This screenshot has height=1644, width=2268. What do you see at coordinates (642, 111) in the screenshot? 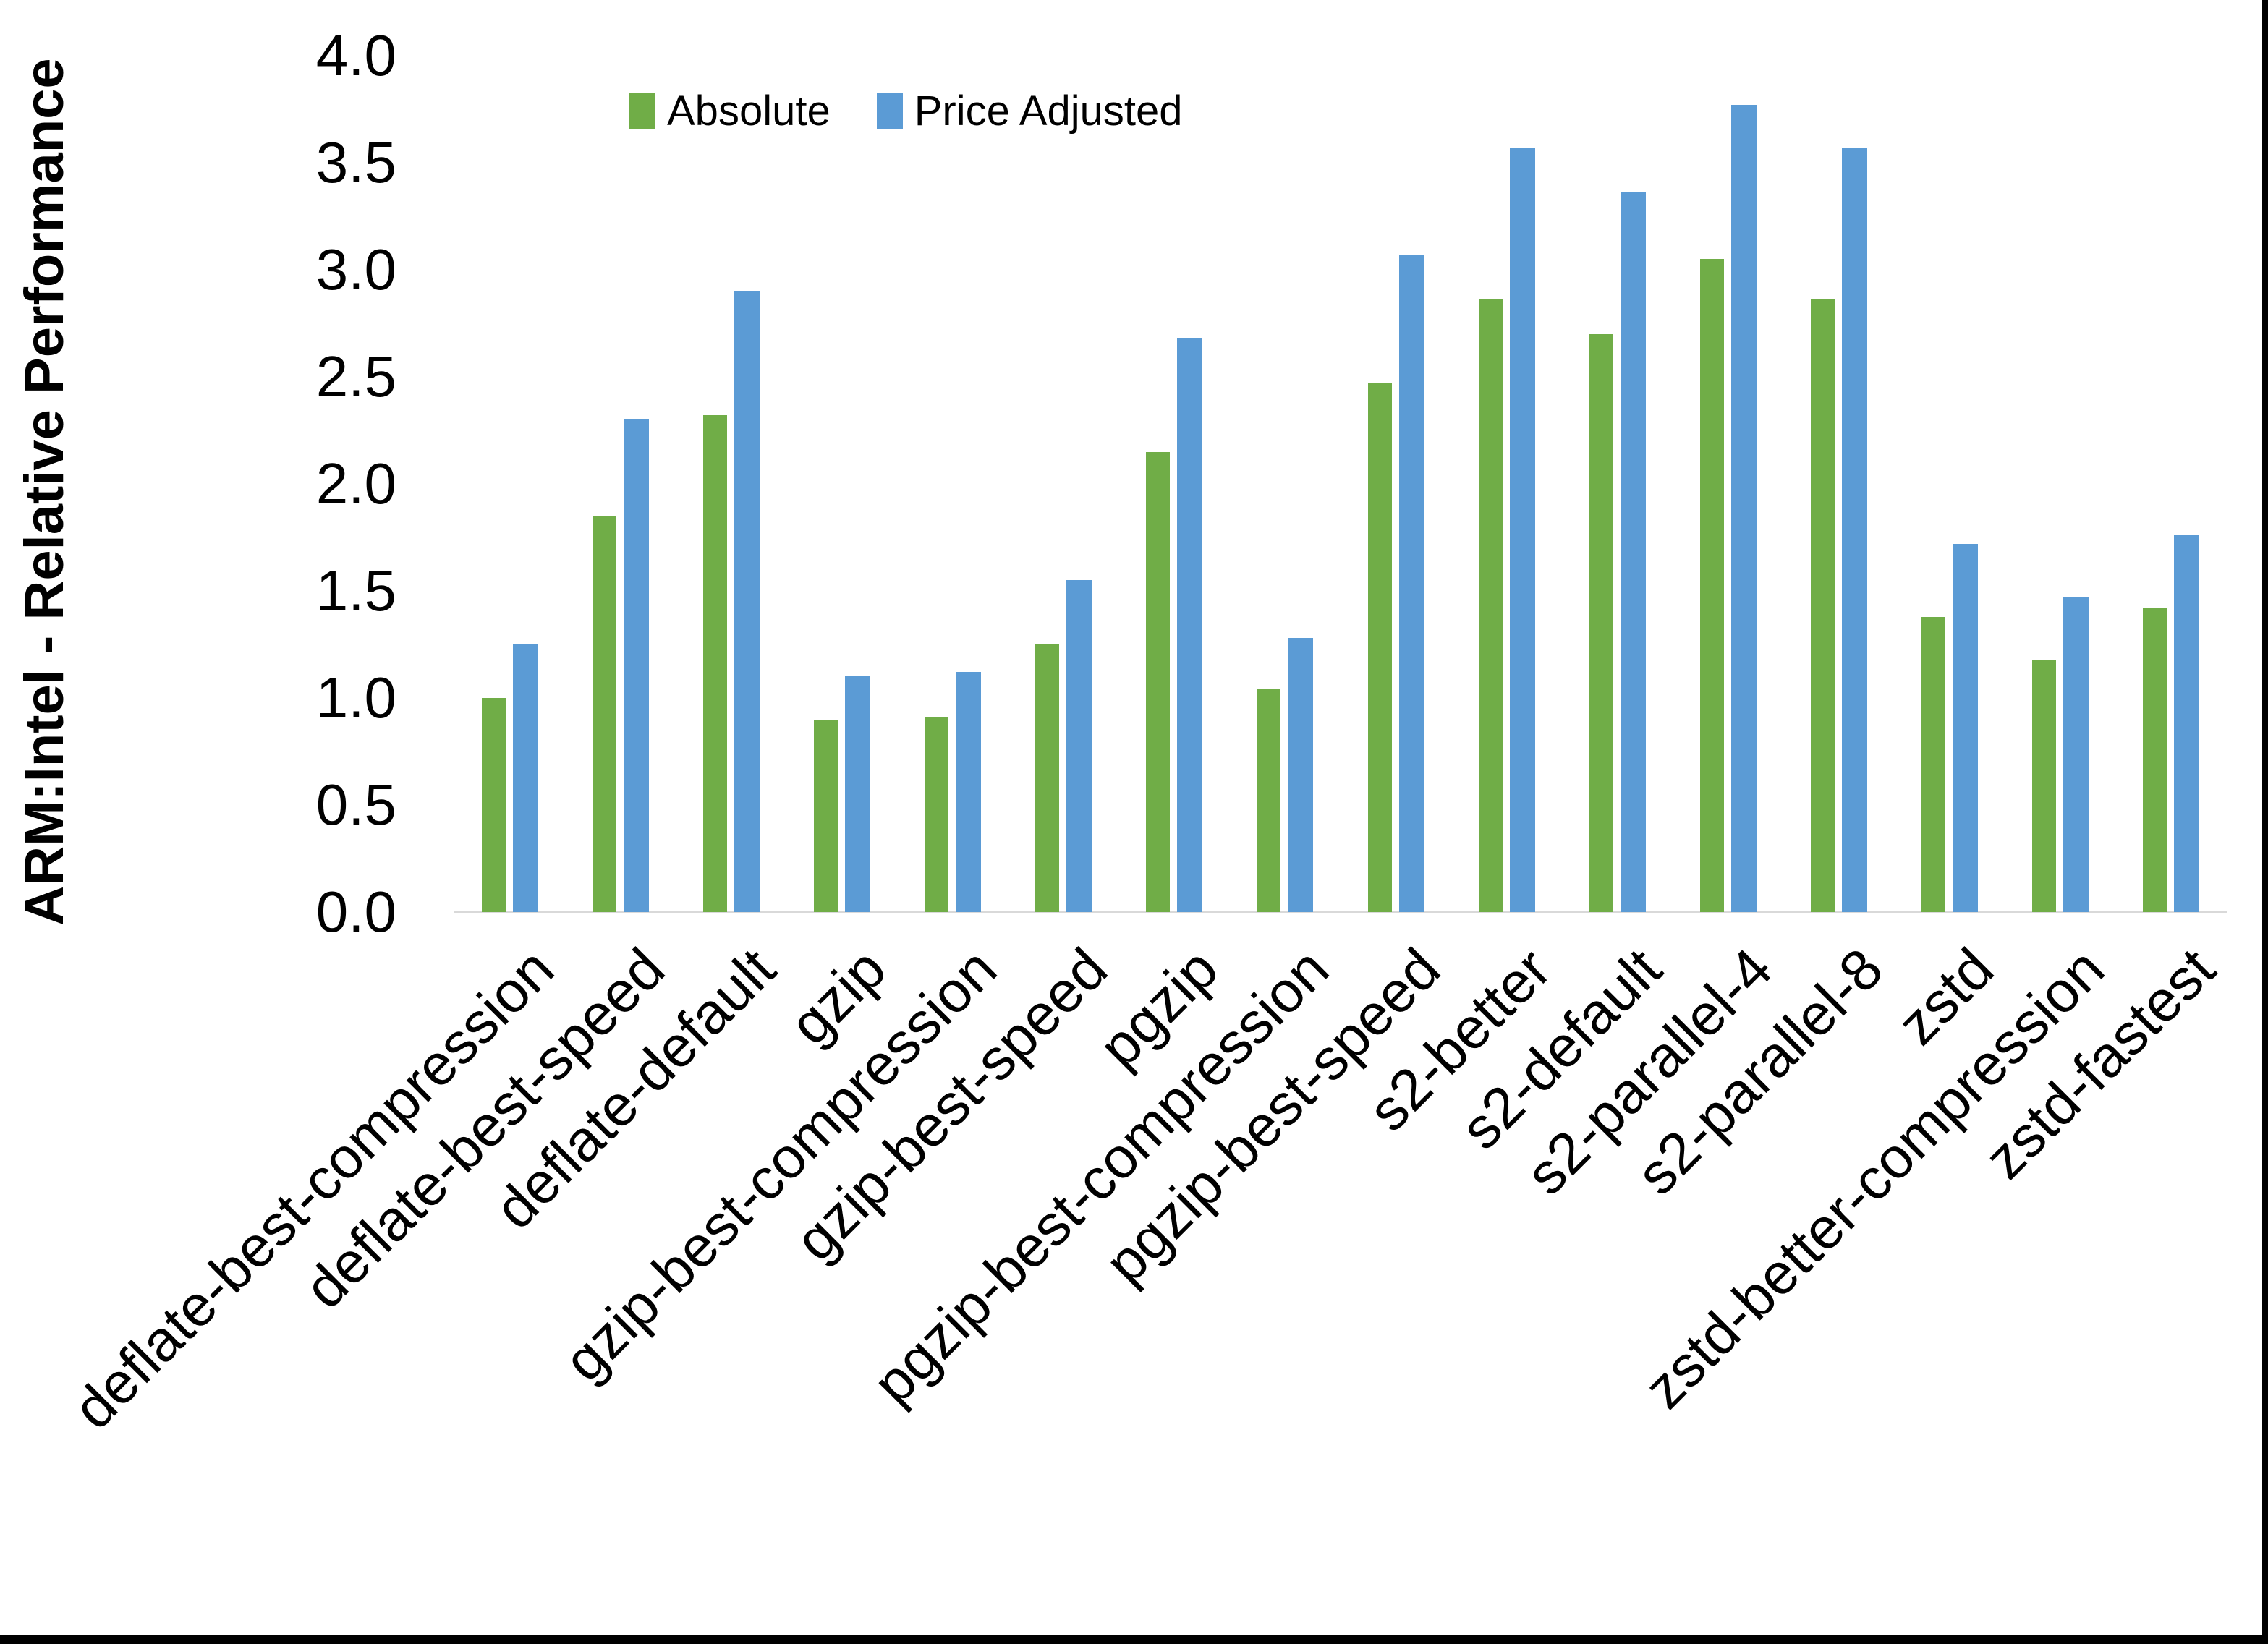
I see `legend-swatch-absolute` at bounding box center [642, 111].